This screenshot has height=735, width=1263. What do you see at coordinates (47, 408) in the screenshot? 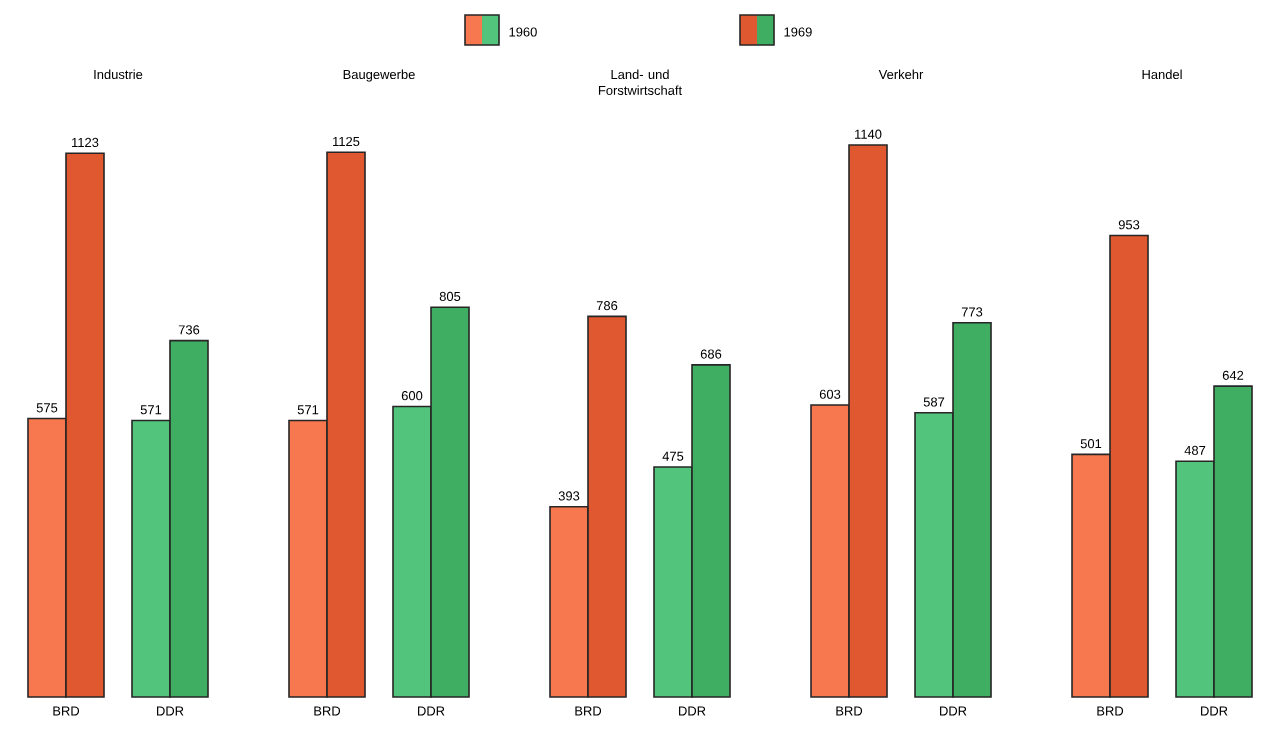
I see `data-label: 575` at bounding box center [47, 408].